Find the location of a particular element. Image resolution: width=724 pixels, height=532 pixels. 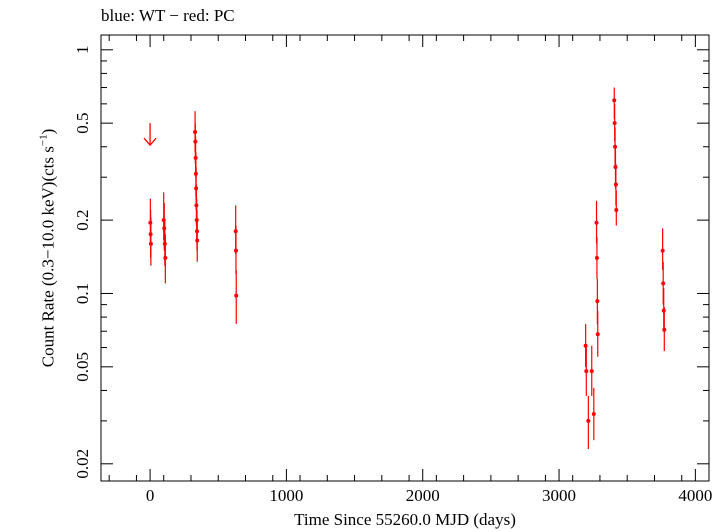

y-axis-label-main: Count Rate (0.3−10.0 keV)(cts s is located at coordinates (48, 257).